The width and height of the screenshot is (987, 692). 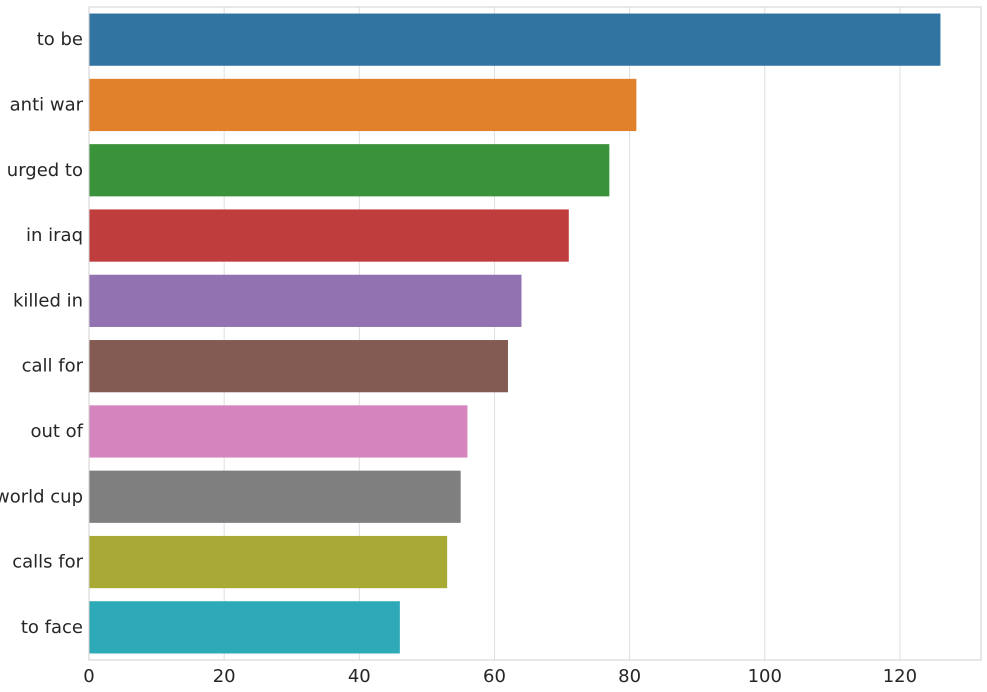 I want to click on y-tick-label-to-face: to face, so click(x=52, y=627).